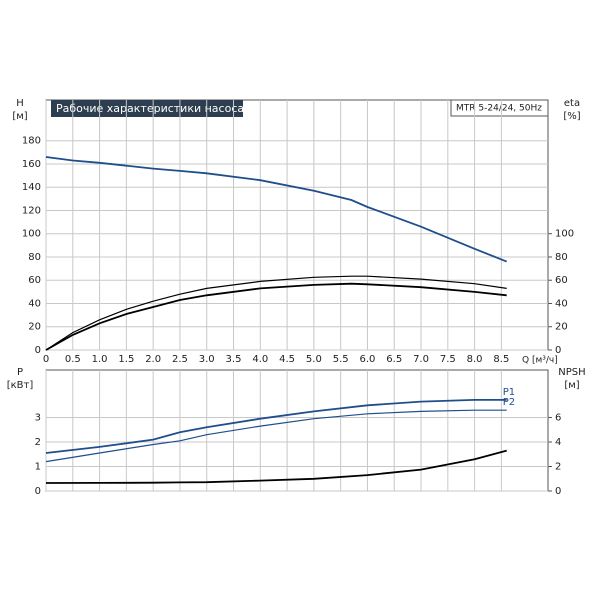  I want to click on series-label: P2, so click(509, 402).